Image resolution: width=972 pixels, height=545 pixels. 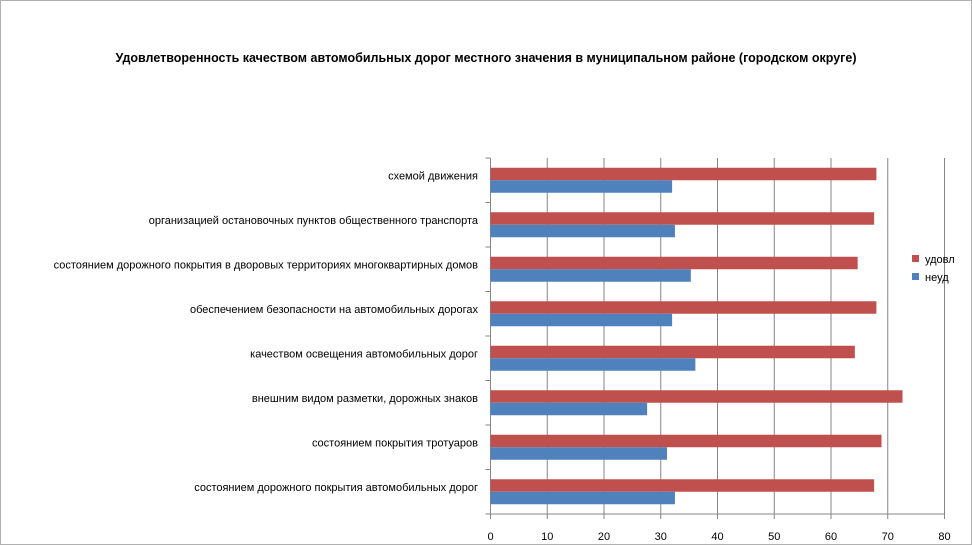 What do you see at coordinates (364, 354) in the screenshot?
I see `category-label: качеством освещения автомобильных дорог` at bounding box center [364, 354].